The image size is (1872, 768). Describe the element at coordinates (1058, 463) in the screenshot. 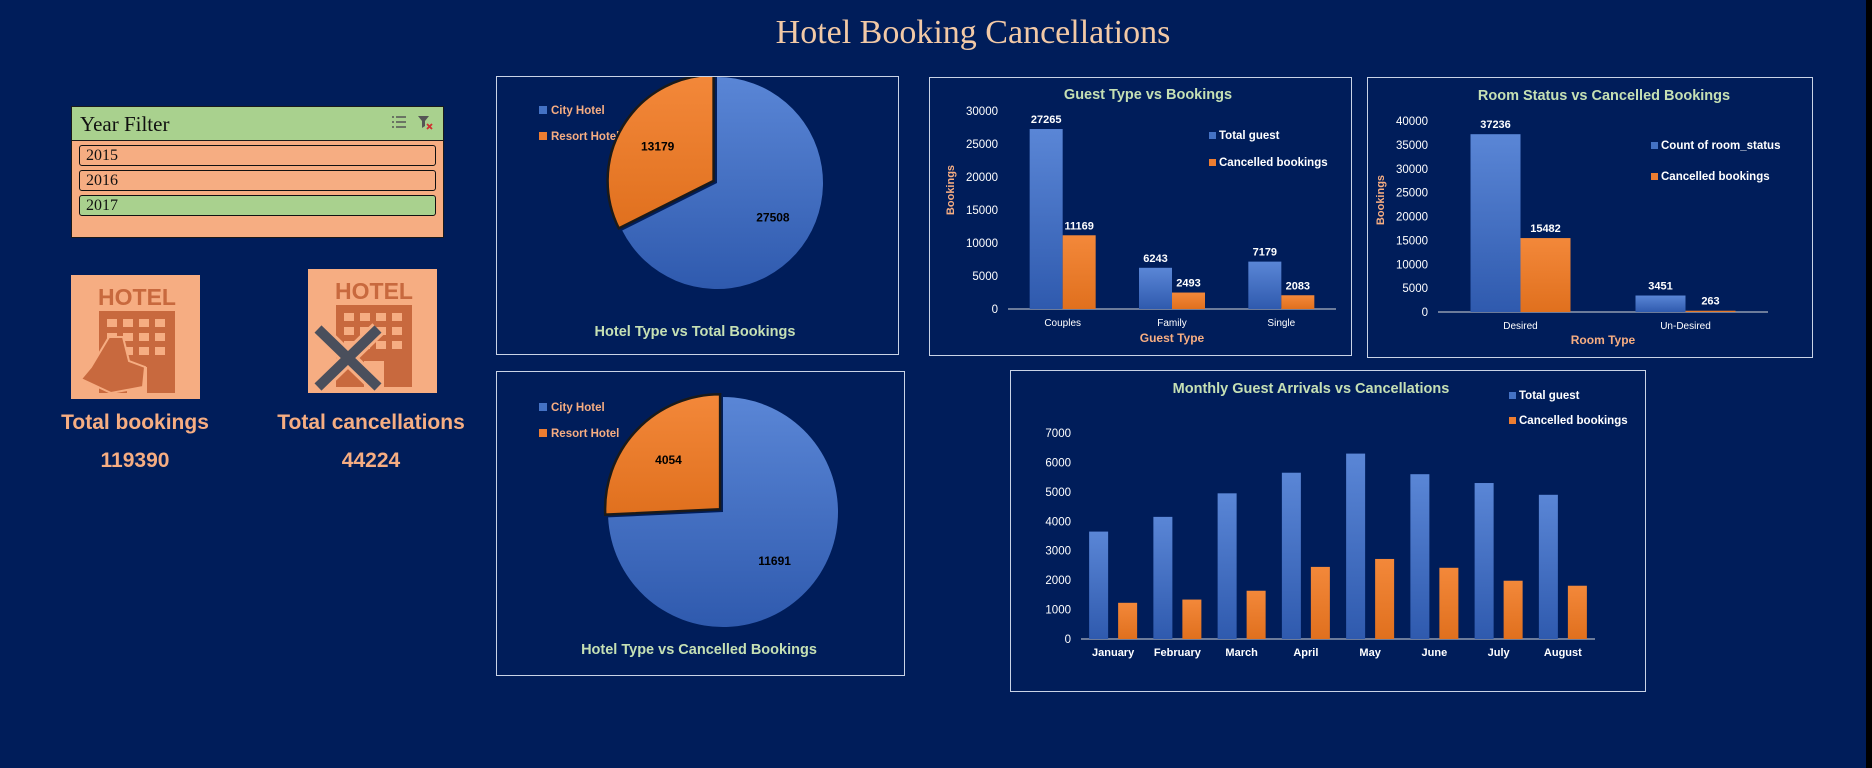

I see `y-tick-label: 6000` at that location.